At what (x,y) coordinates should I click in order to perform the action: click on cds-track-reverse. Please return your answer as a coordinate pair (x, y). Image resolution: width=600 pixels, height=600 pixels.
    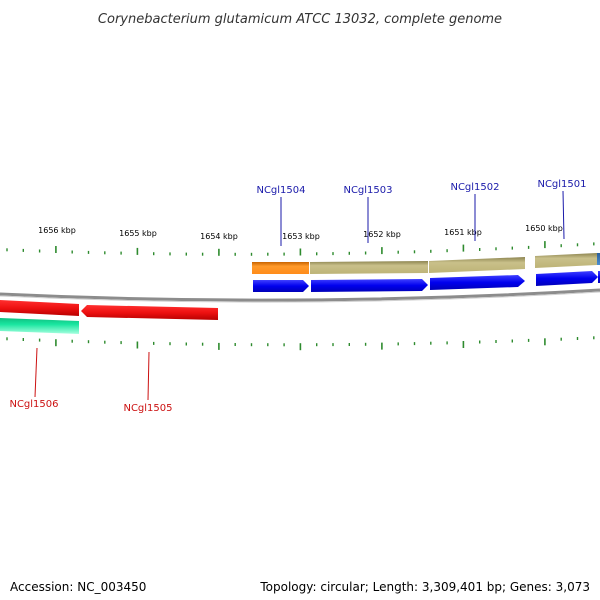
    Looking at the image, I should click on (109, 310).